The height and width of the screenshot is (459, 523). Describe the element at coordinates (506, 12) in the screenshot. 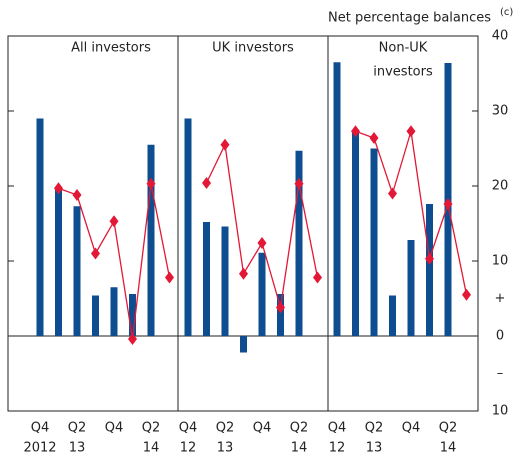

I see `y-axis-label-note: (c)` at that location.